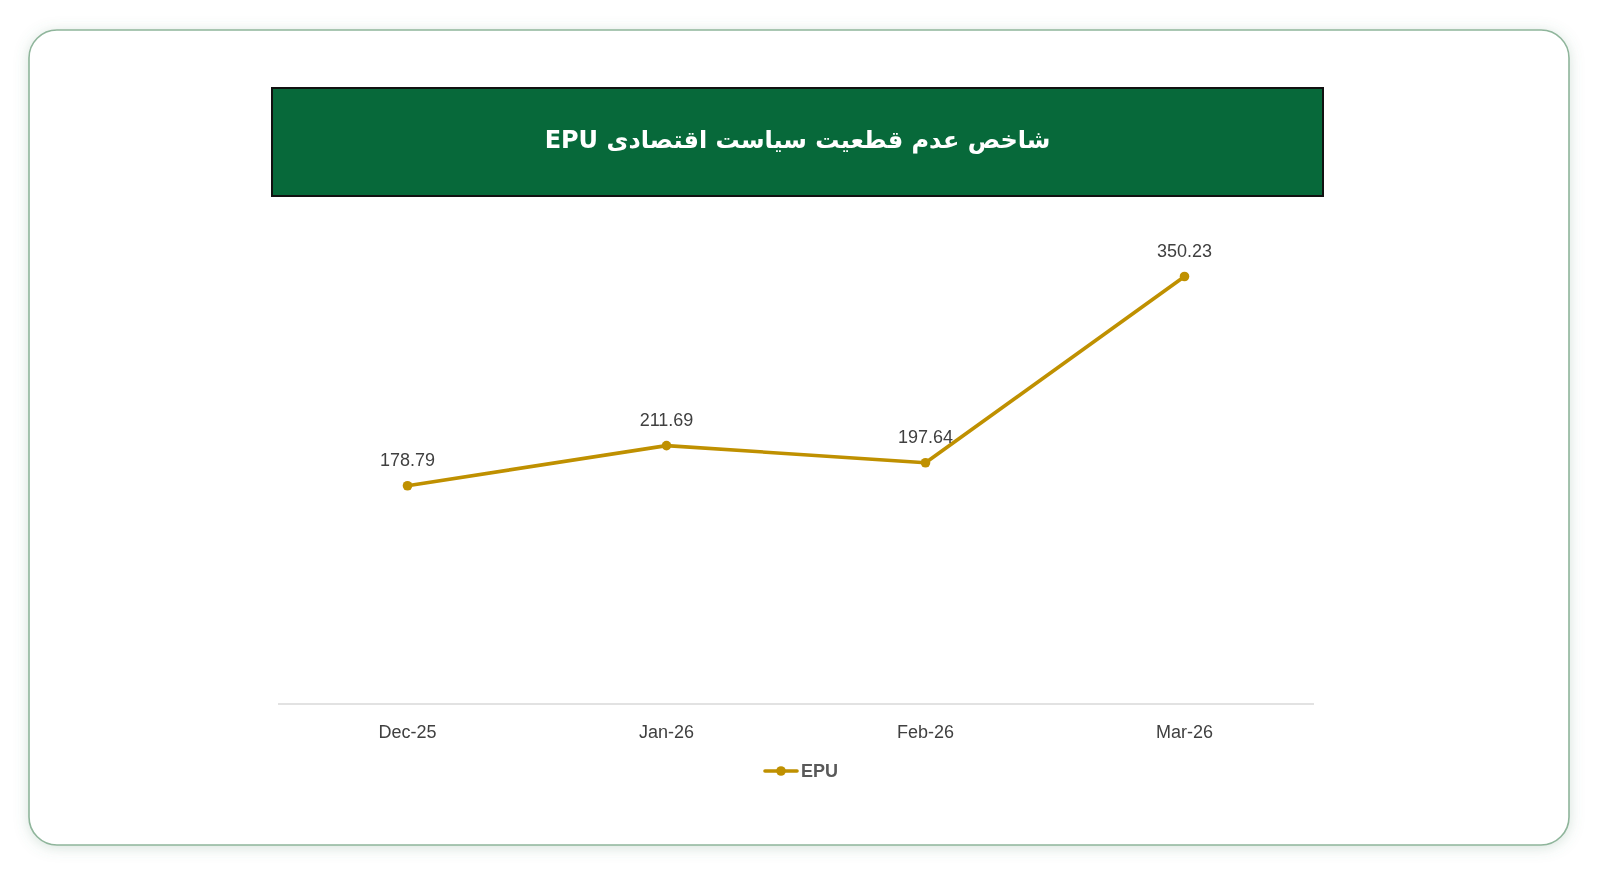  What do you see at coordinates (1184, 732) in the screenshot?
I see `x-tick-label: Mar-26` at bounding box center [1184, 732].